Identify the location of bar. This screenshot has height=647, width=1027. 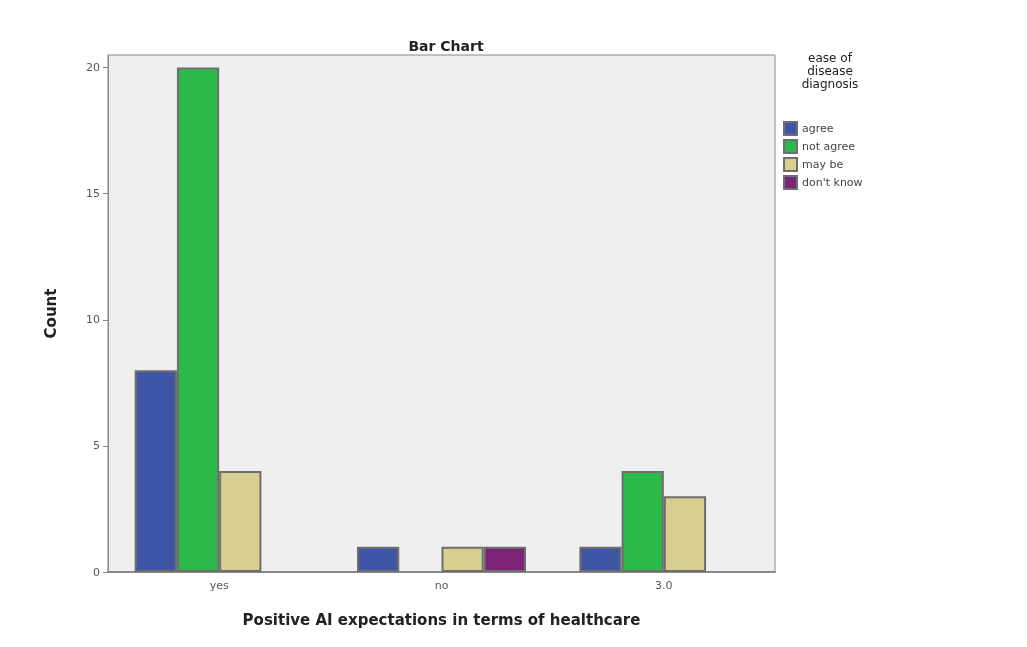
(378, 559).